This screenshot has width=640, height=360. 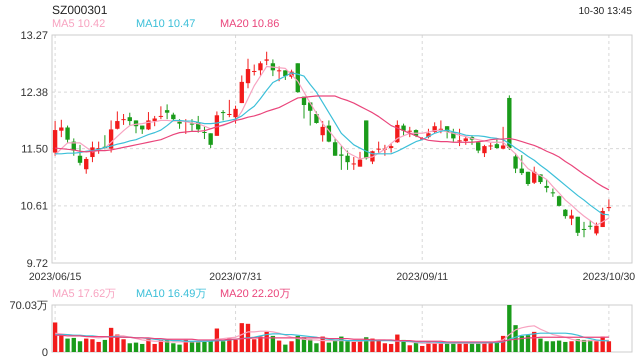 I want to click on y-tick-label: 10.61, so click(x=34, y=206).